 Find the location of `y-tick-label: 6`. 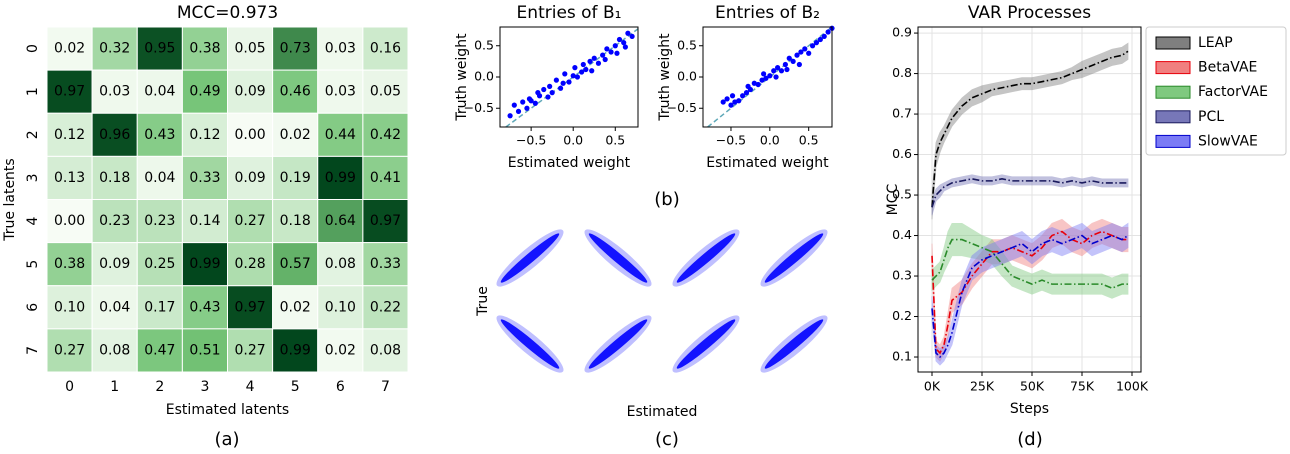

y-tick-label: 6 is located at coordinates (33, 307).